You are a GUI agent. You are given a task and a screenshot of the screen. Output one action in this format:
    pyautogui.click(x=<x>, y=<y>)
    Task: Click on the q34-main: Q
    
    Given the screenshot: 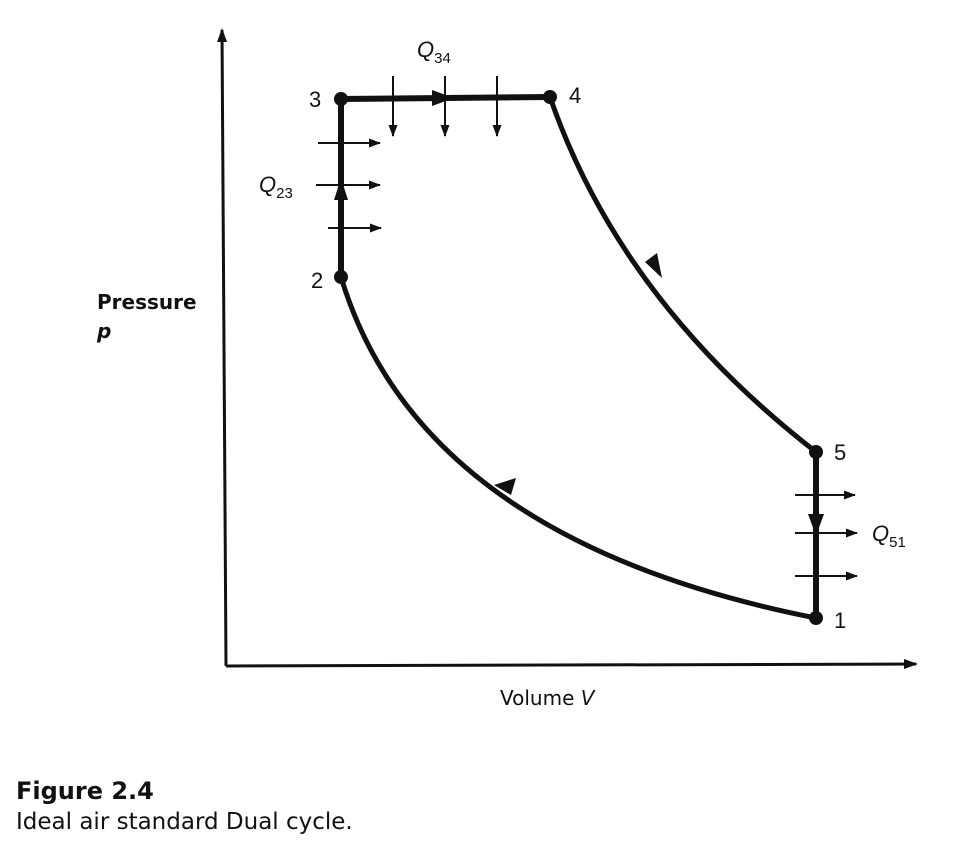 What is the action you would take?
    pyautogui.click(x=425, y=49)
    